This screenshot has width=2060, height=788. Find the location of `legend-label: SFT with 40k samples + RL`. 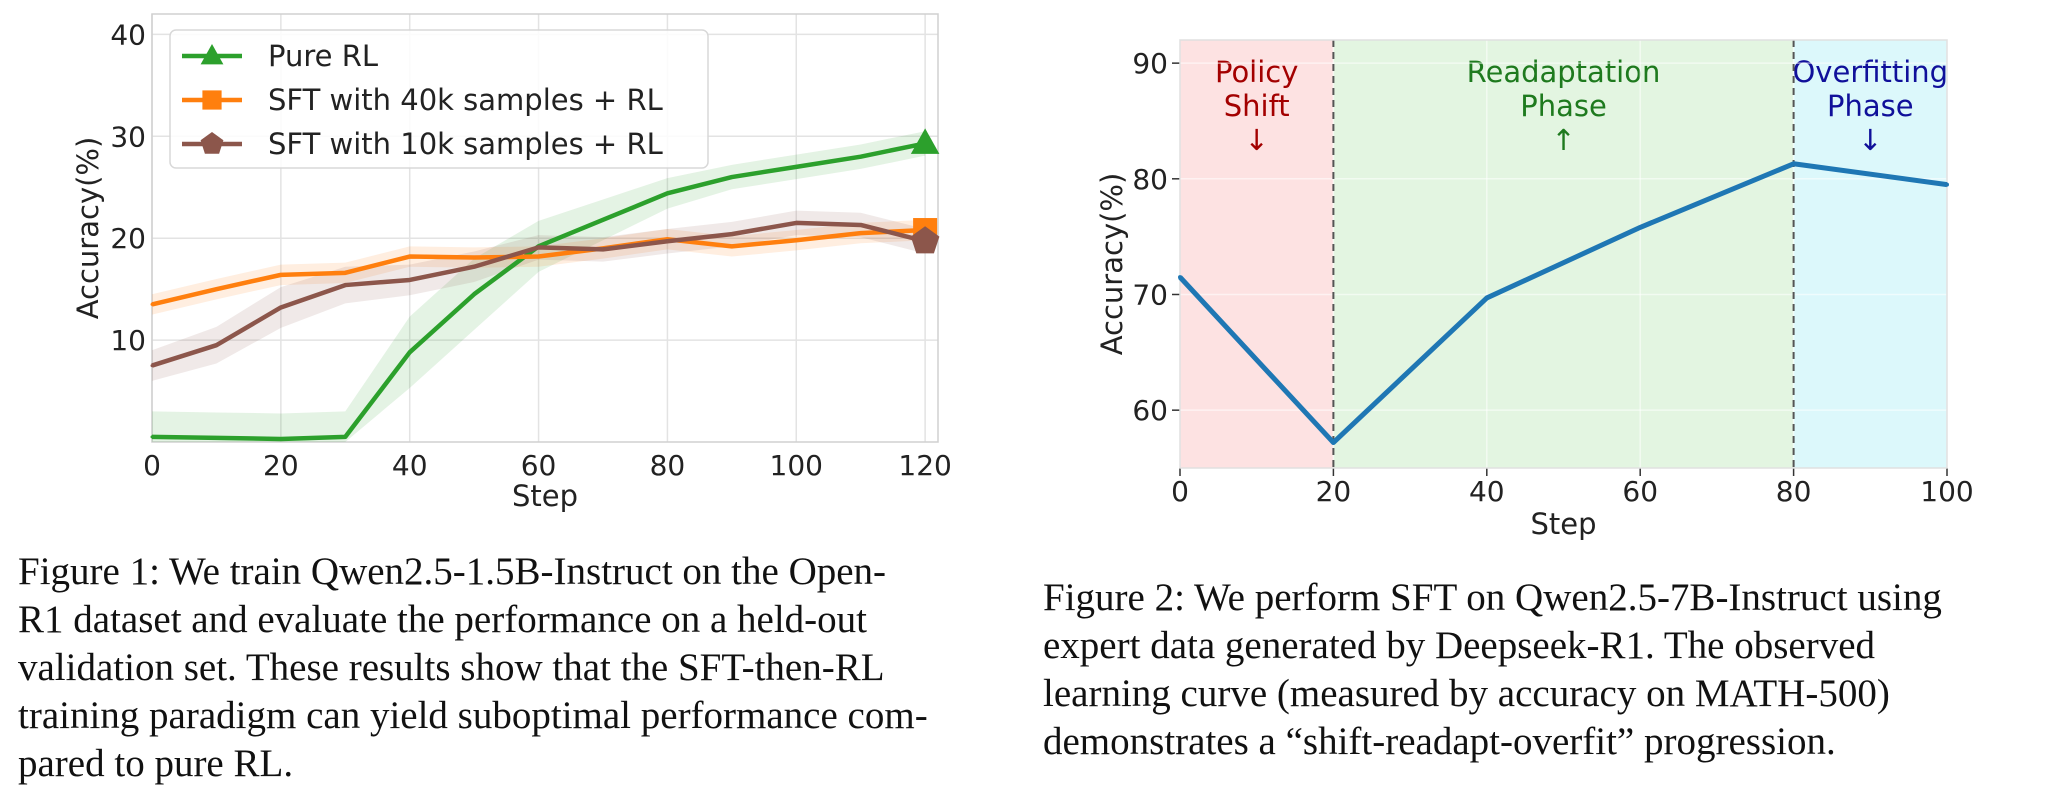

legend-label: SFT with 40k samples + RL is located at coordinates (465, 100).